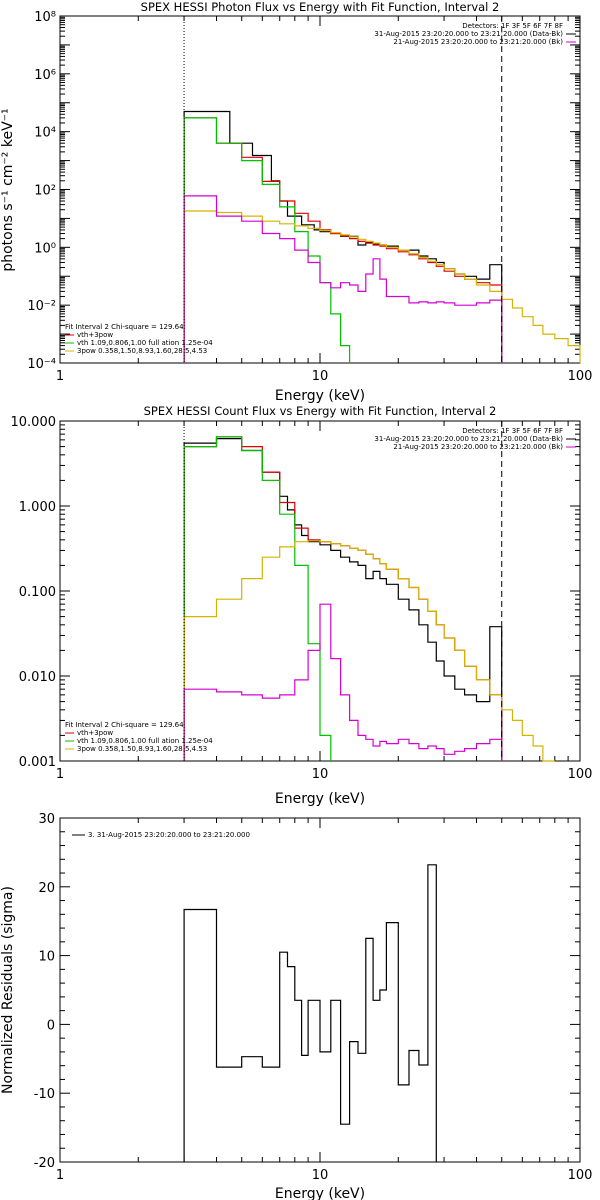 This screenshot has height=1200, width=600. I want to click on photon-flux-series-vth-3pow, so click(343, 240).